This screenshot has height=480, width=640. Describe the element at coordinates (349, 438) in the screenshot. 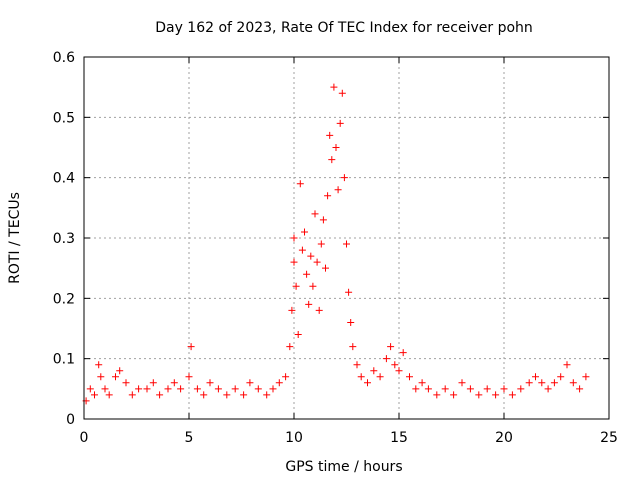

I see `x-tick-labels: 0 5 10 15 20 25` at that location.